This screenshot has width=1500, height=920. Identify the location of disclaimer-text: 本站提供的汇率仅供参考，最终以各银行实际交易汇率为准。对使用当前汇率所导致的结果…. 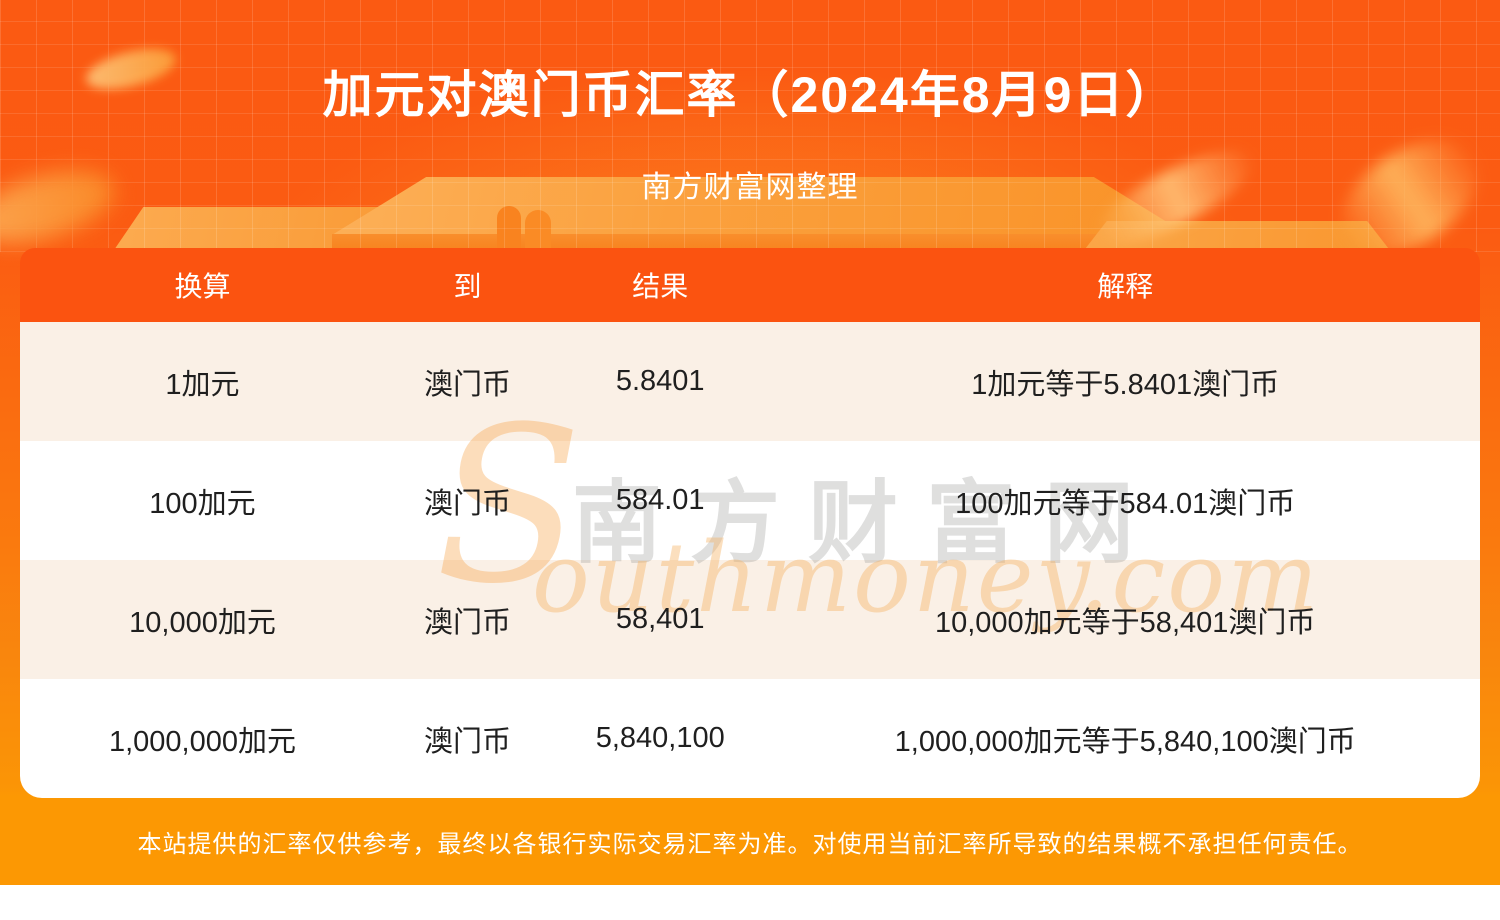
(750, 844).